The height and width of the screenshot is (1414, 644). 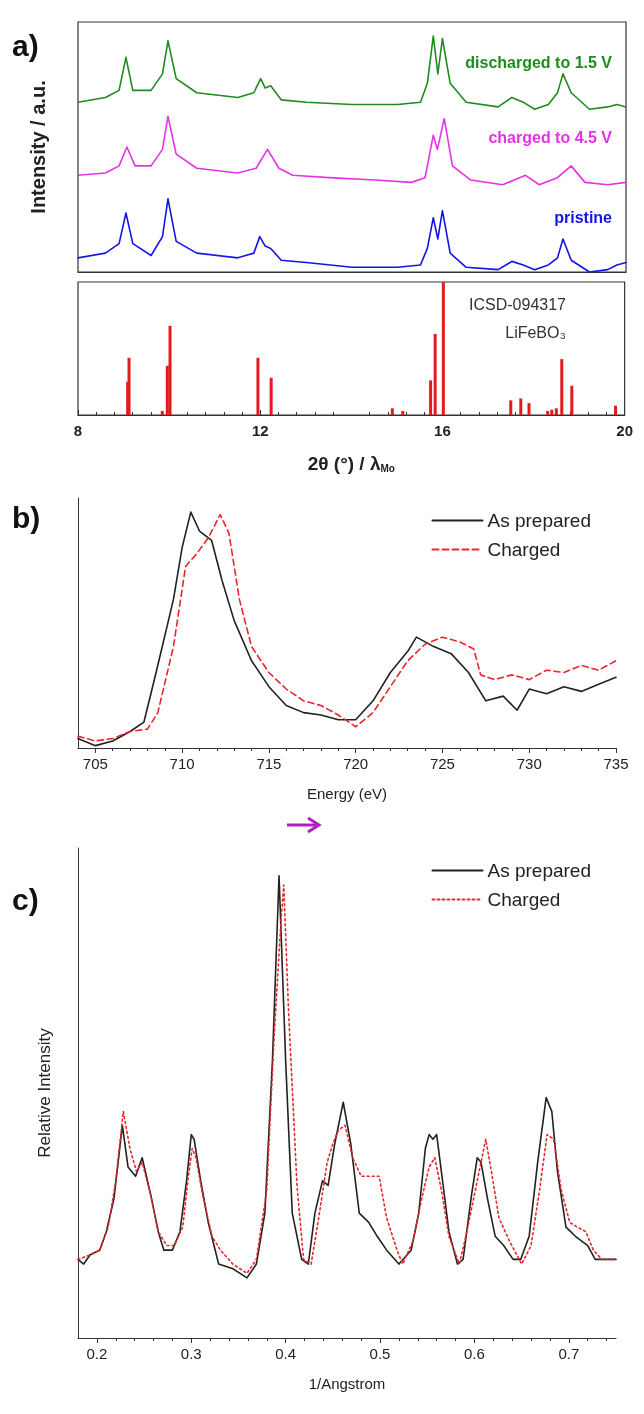 What do you see at coordinates (539, 62) in the screenshot?
I see `series-label: discharged to 1.5 V` at bounding box center [539, 62].